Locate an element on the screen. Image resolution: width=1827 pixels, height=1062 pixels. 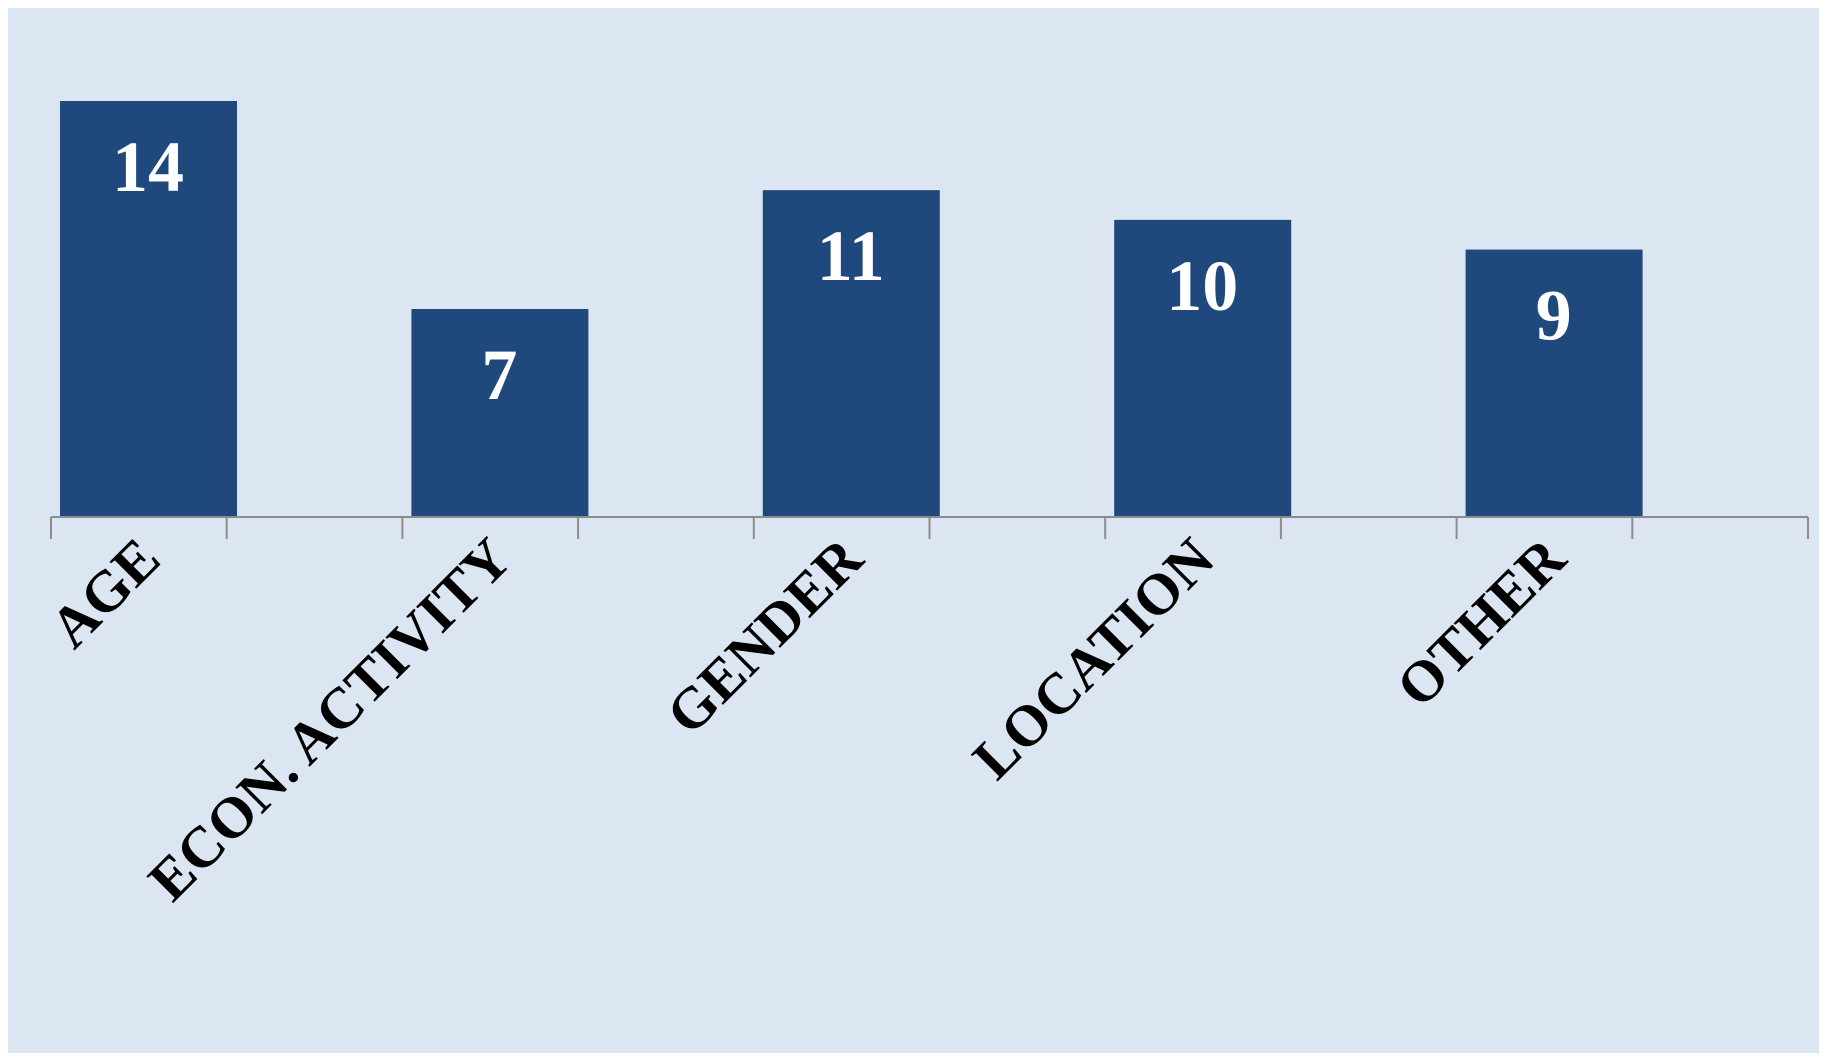
value-label: 11 is located at coordinates (851, 256).